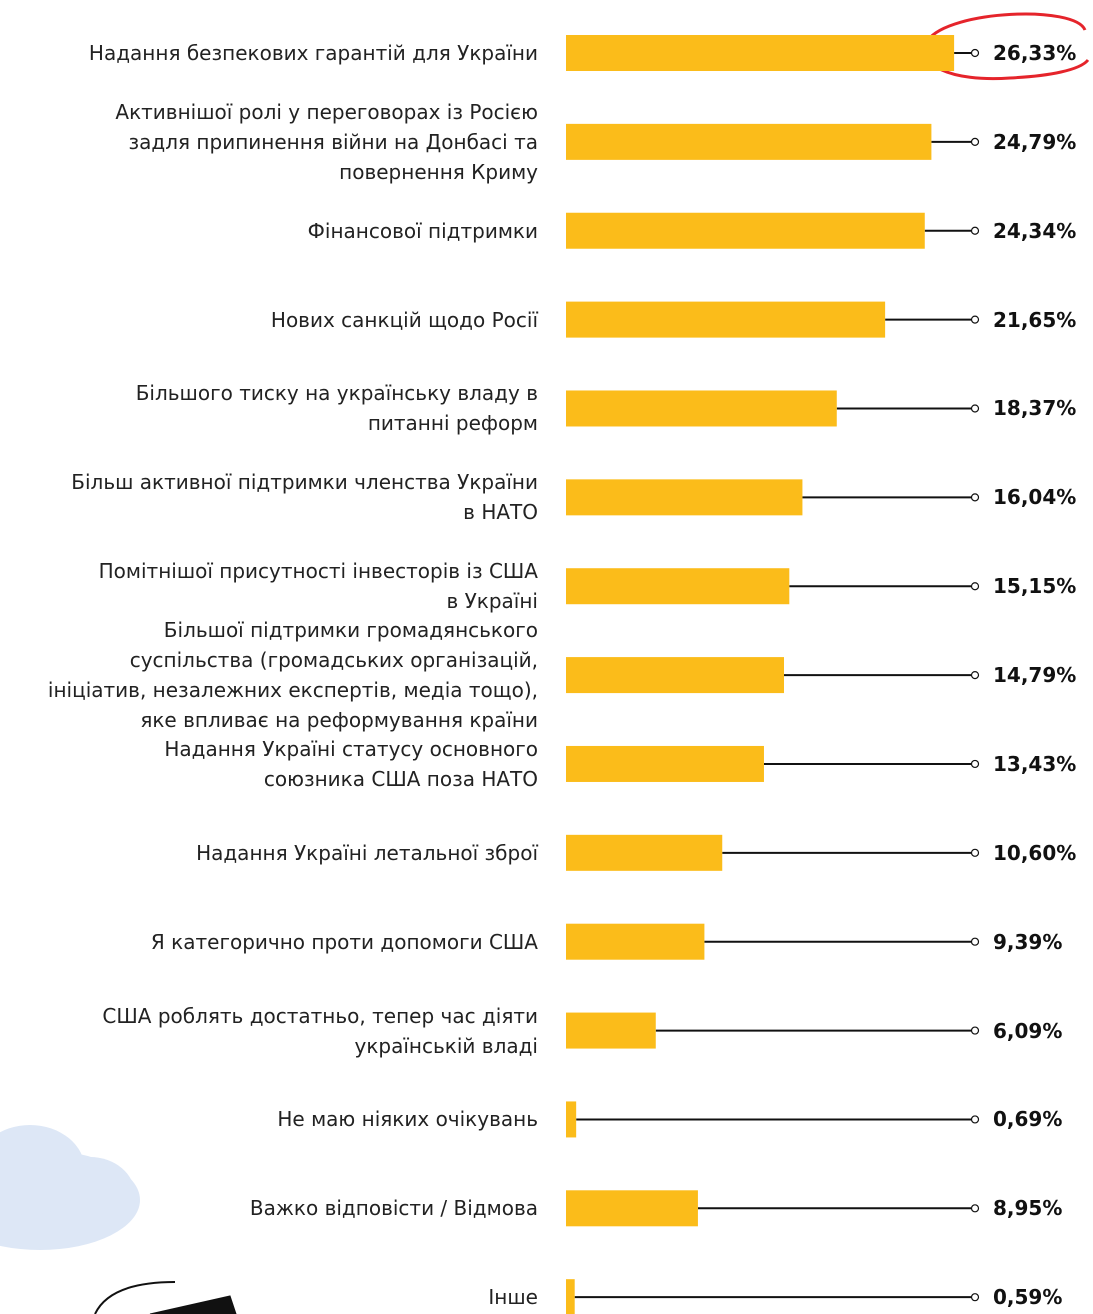  Describe the element at coordinates (1028, 1297) in the screenshot. I see `value-label: 0,59%` at that location.